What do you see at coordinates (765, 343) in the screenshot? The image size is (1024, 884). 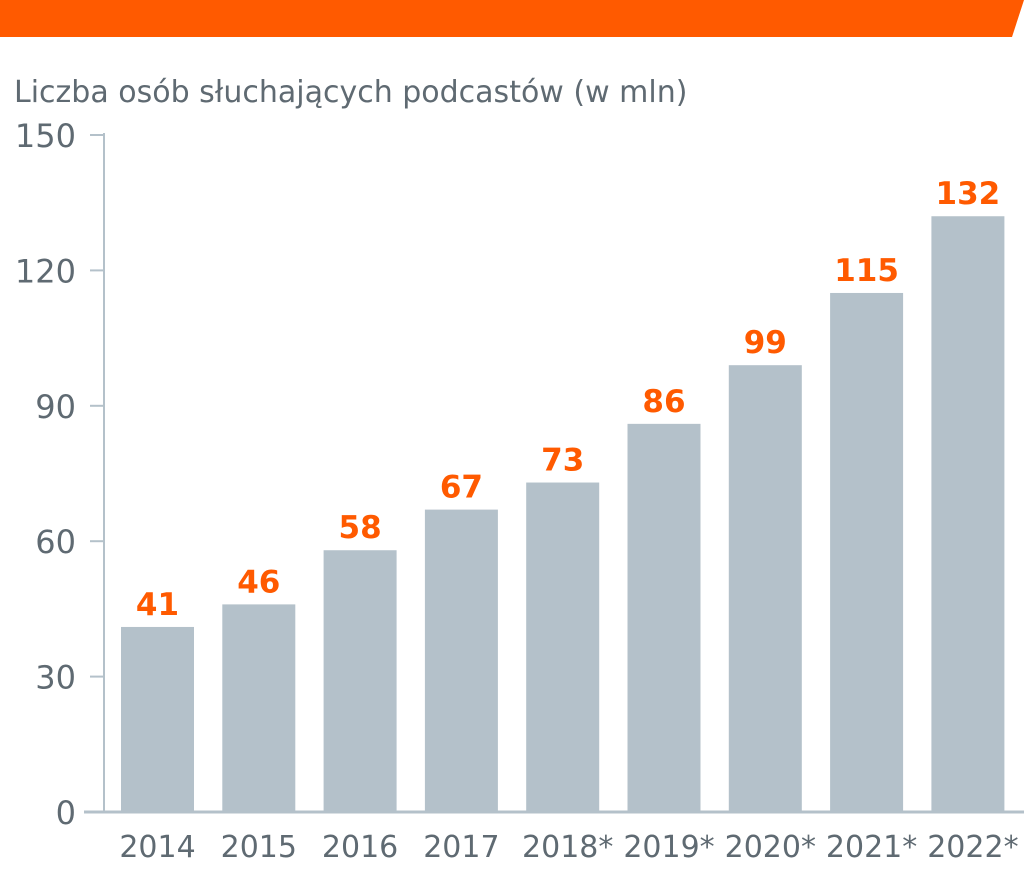 I see `data-label: 99` at bounding box center [765, 343].